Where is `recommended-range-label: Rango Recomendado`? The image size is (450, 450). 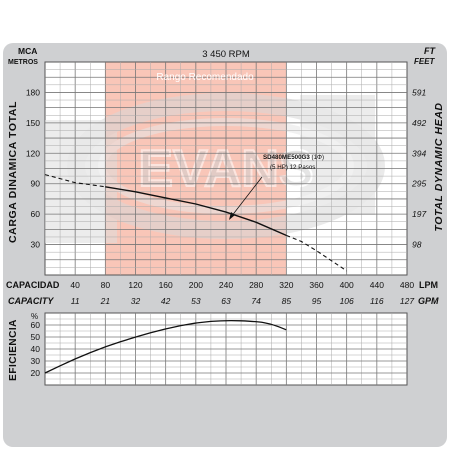
recommended-range-label: Rango Recomendado is located at coordinates (205, 77).